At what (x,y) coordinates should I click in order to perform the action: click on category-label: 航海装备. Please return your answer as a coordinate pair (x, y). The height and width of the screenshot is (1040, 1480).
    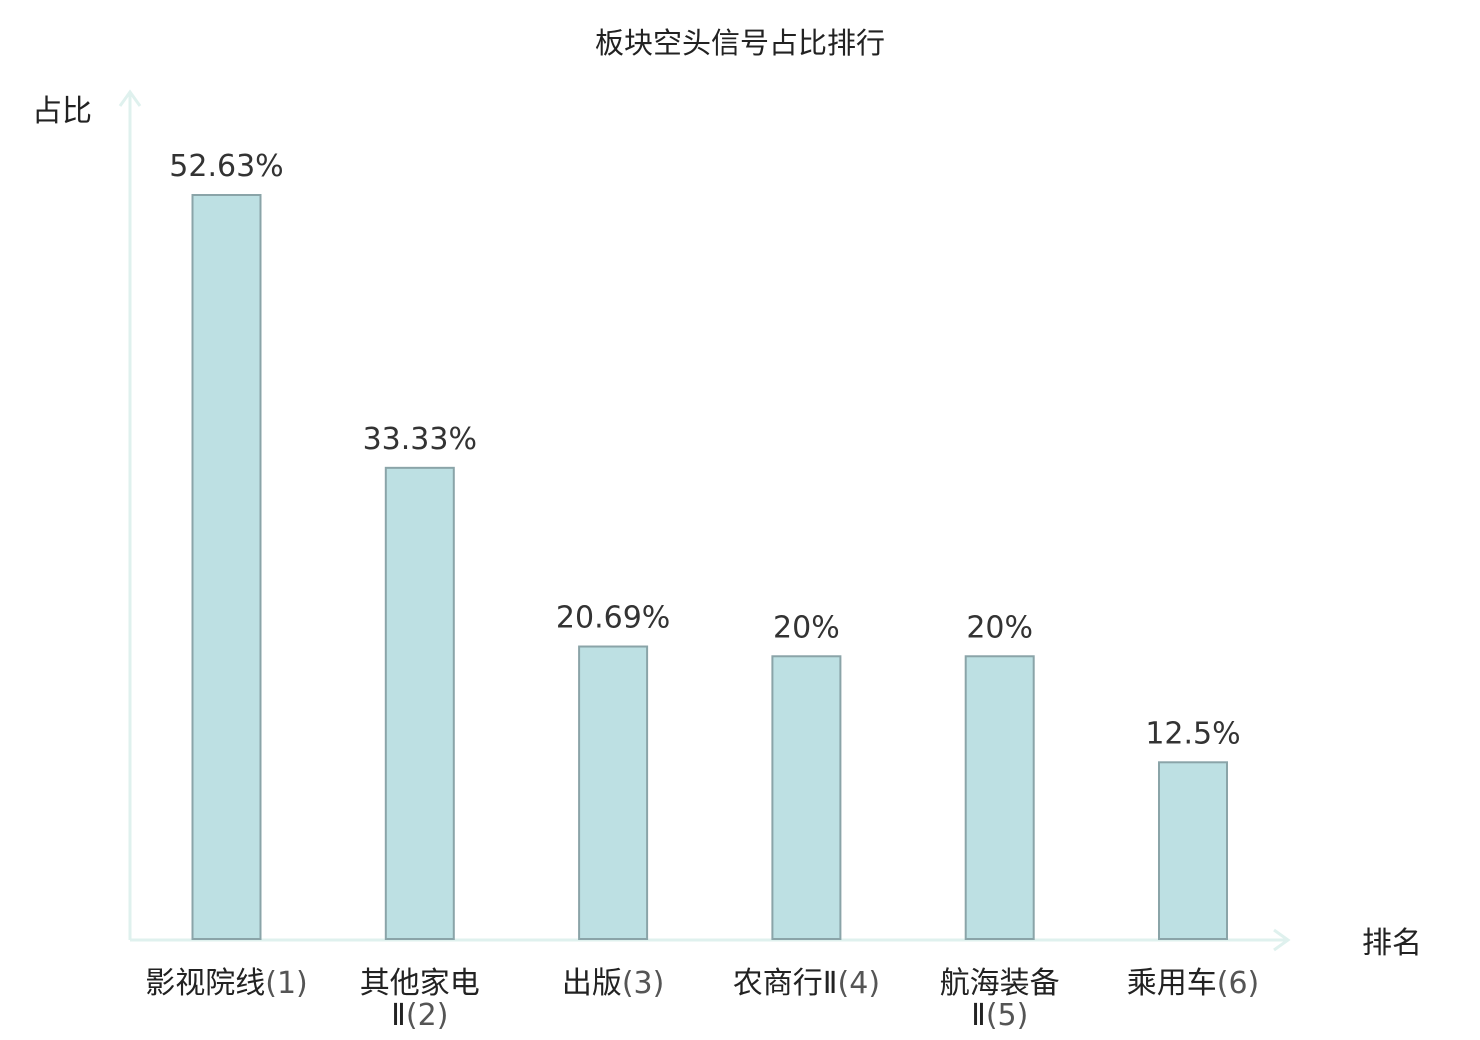
    Looking at the image, I should click on (1000, 983).